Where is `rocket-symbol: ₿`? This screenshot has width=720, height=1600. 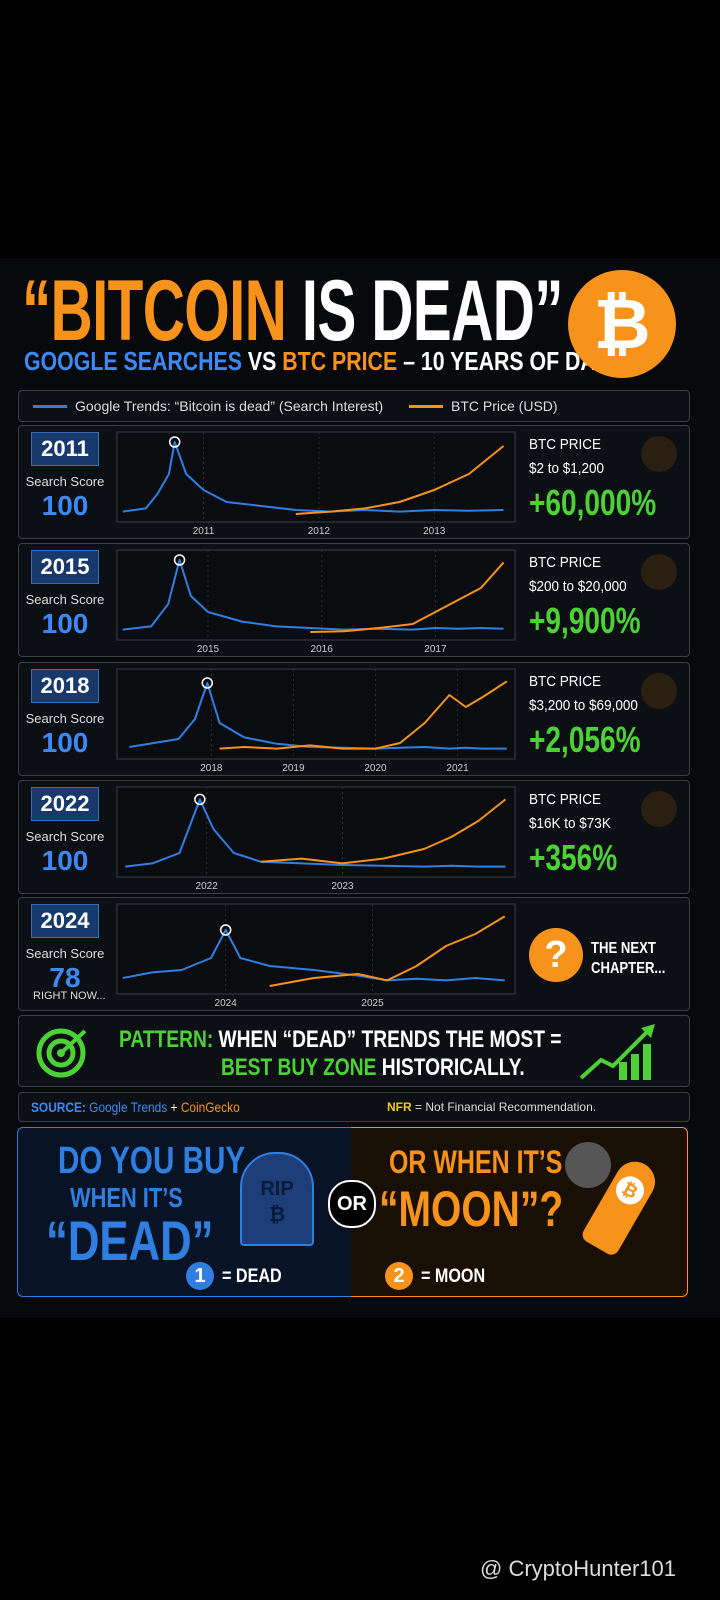 rocket-symbol: ₿ is located at coordinates (630, 1190).